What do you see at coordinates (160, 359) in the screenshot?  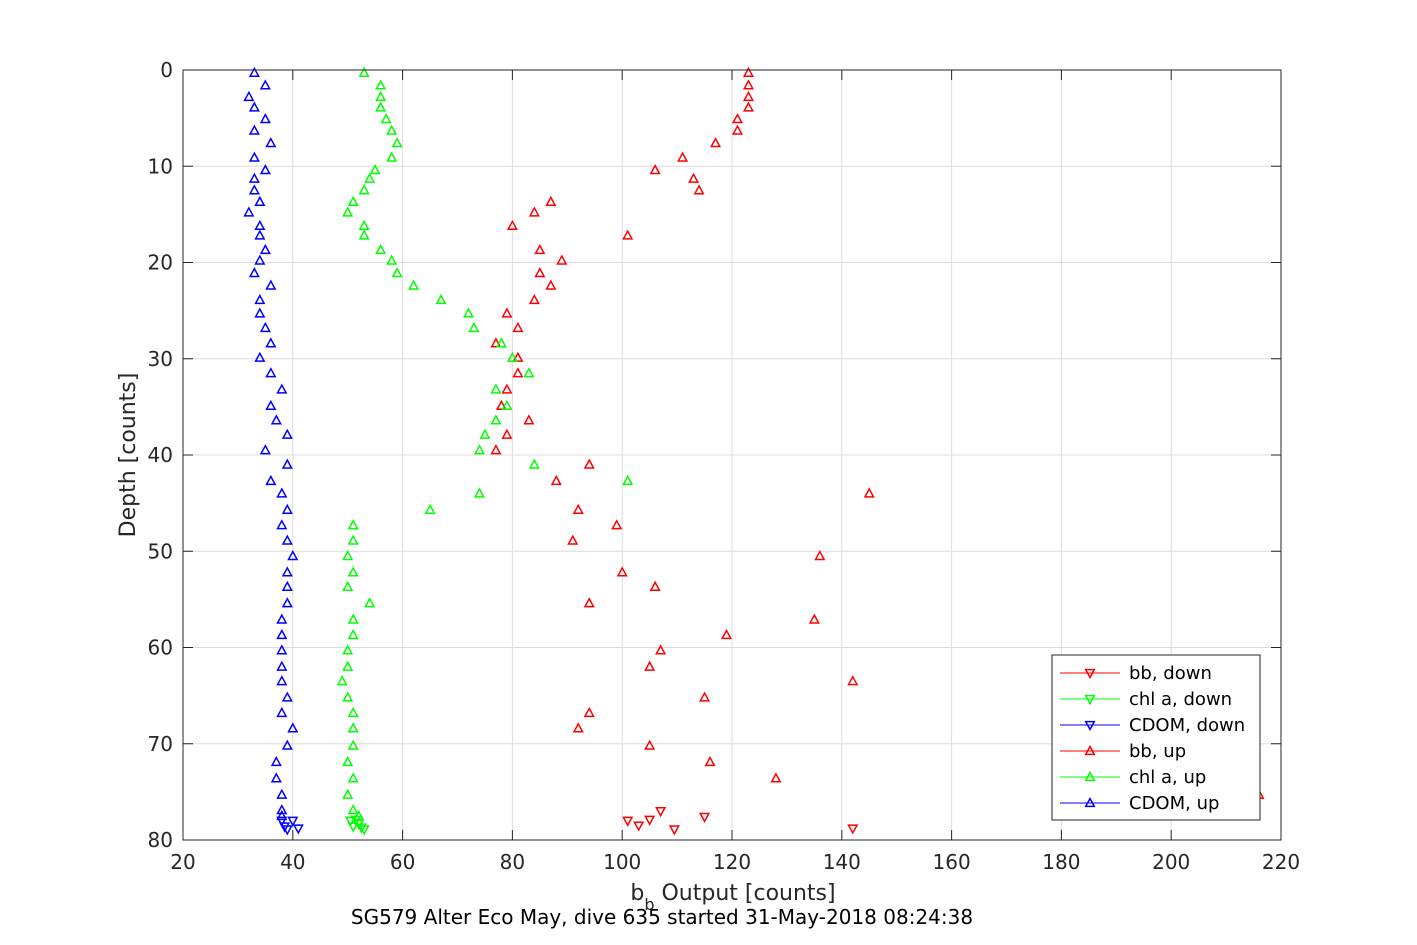 I see `y-tick-label: 30` at bounding box center [160, 359].